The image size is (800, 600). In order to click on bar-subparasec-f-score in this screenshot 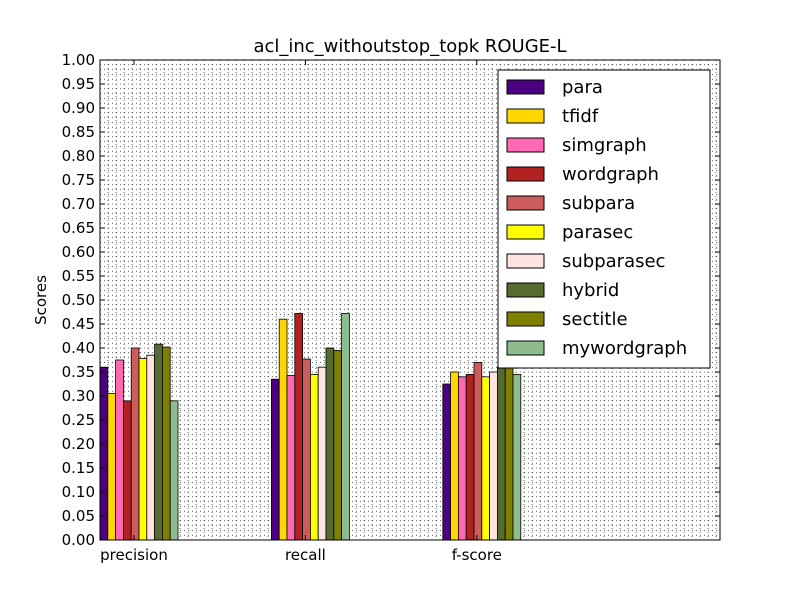, I will do `click(493, 456)`.